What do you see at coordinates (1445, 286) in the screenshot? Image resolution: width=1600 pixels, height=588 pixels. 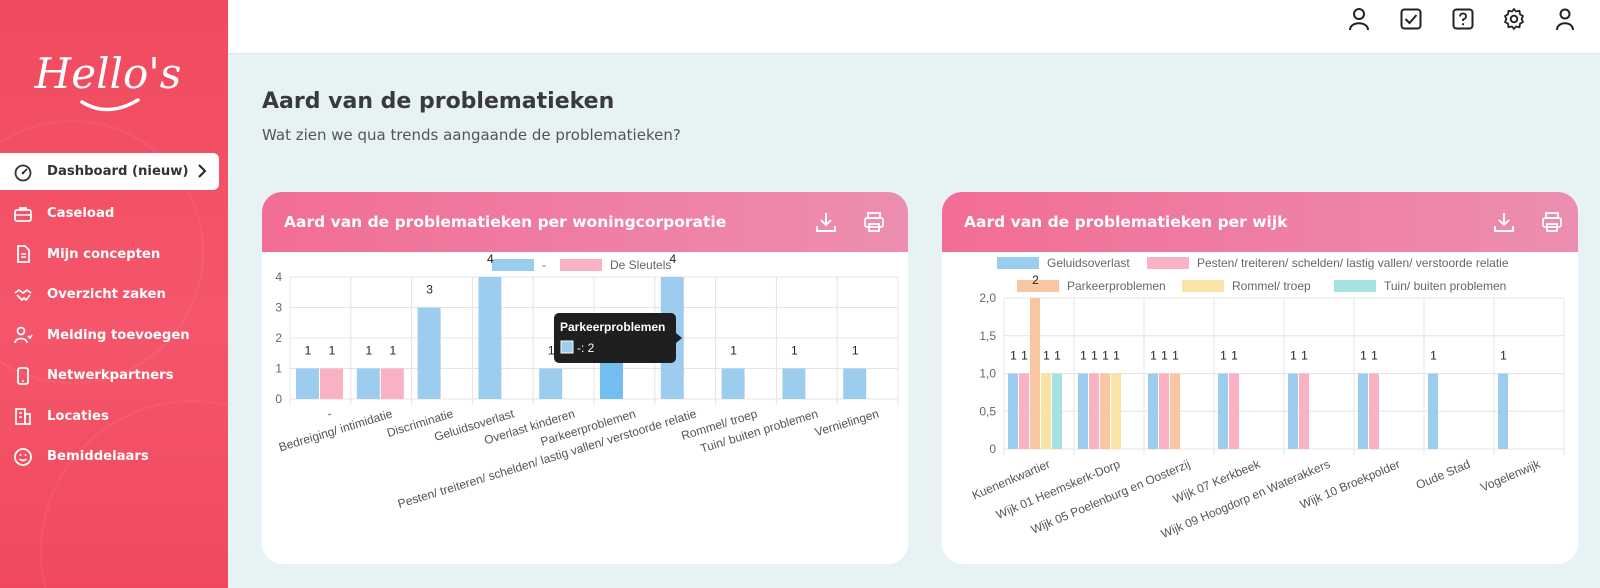 I see `legend-label: Tuin/ buiten problemen` at bounding box center [1445, 286].